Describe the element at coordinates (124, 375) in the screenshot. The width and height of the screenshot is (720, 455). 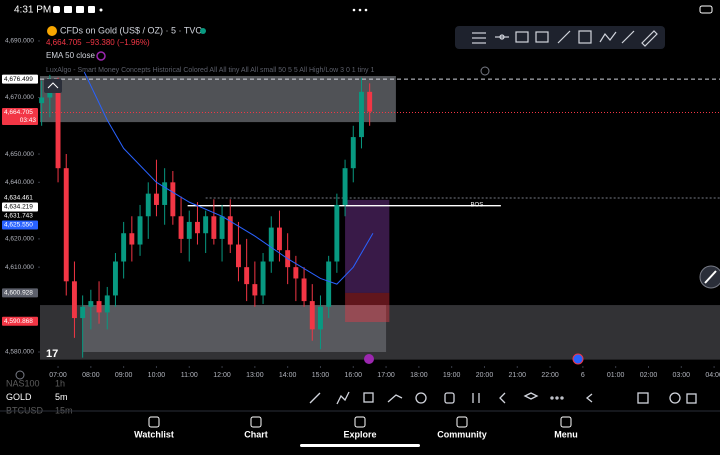
I see `x-tick-label: 09:00` at that location.